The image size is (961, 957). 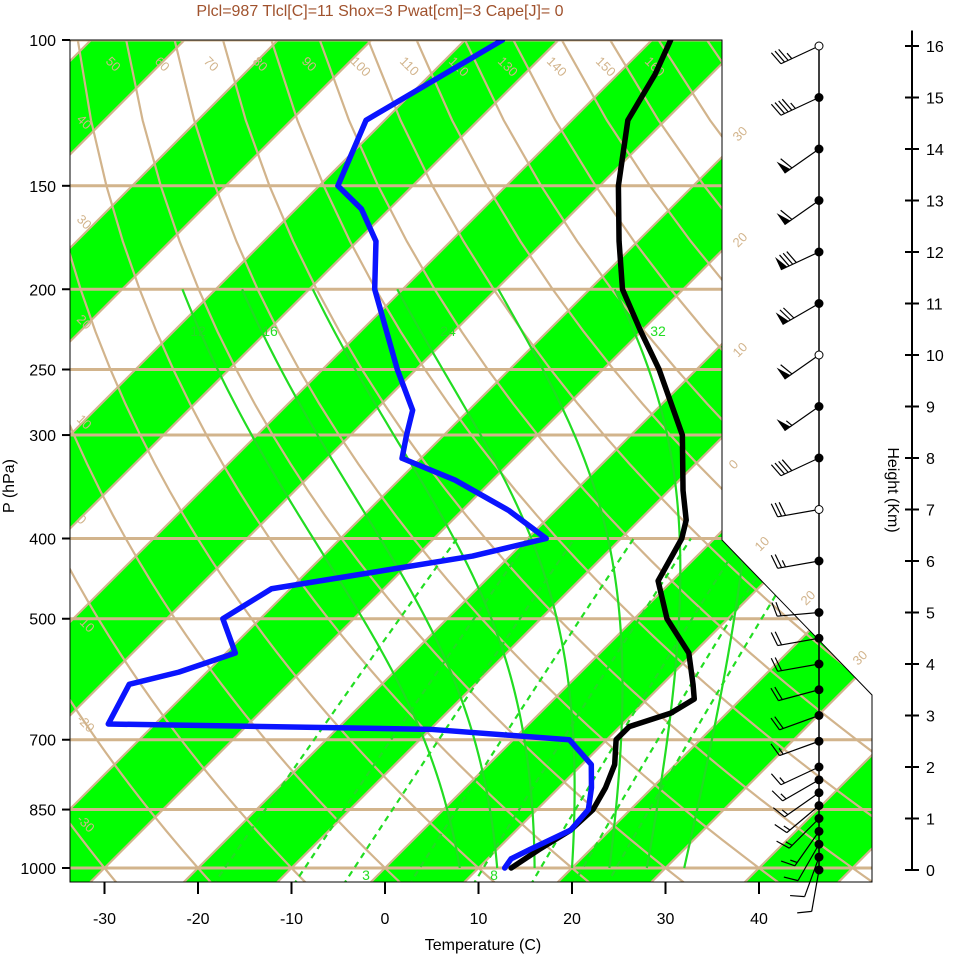 What do you see at coordinates (740, 133) in the screenshot?
I see `right-edge-label: 30` at bounding box center [740, 133].